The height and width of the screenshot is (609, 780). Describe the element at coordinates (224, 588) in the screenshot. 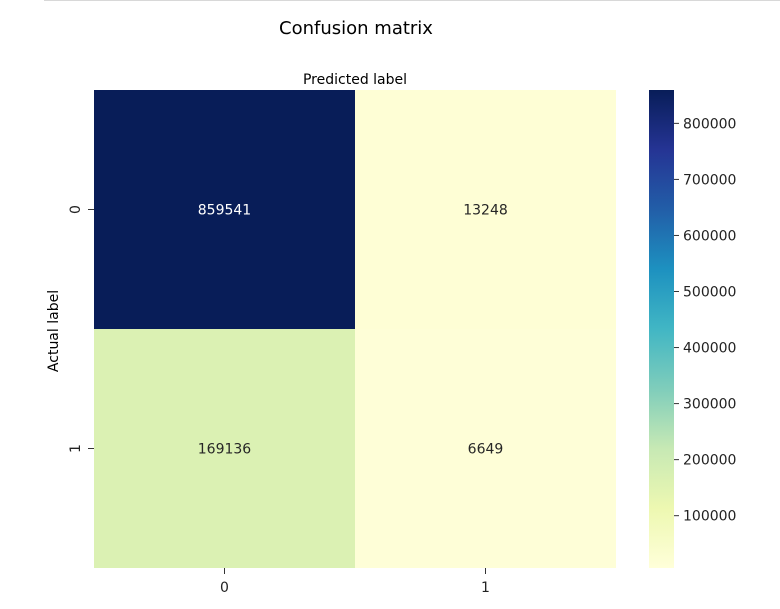

I see `x-tick-label: 0` at that location.